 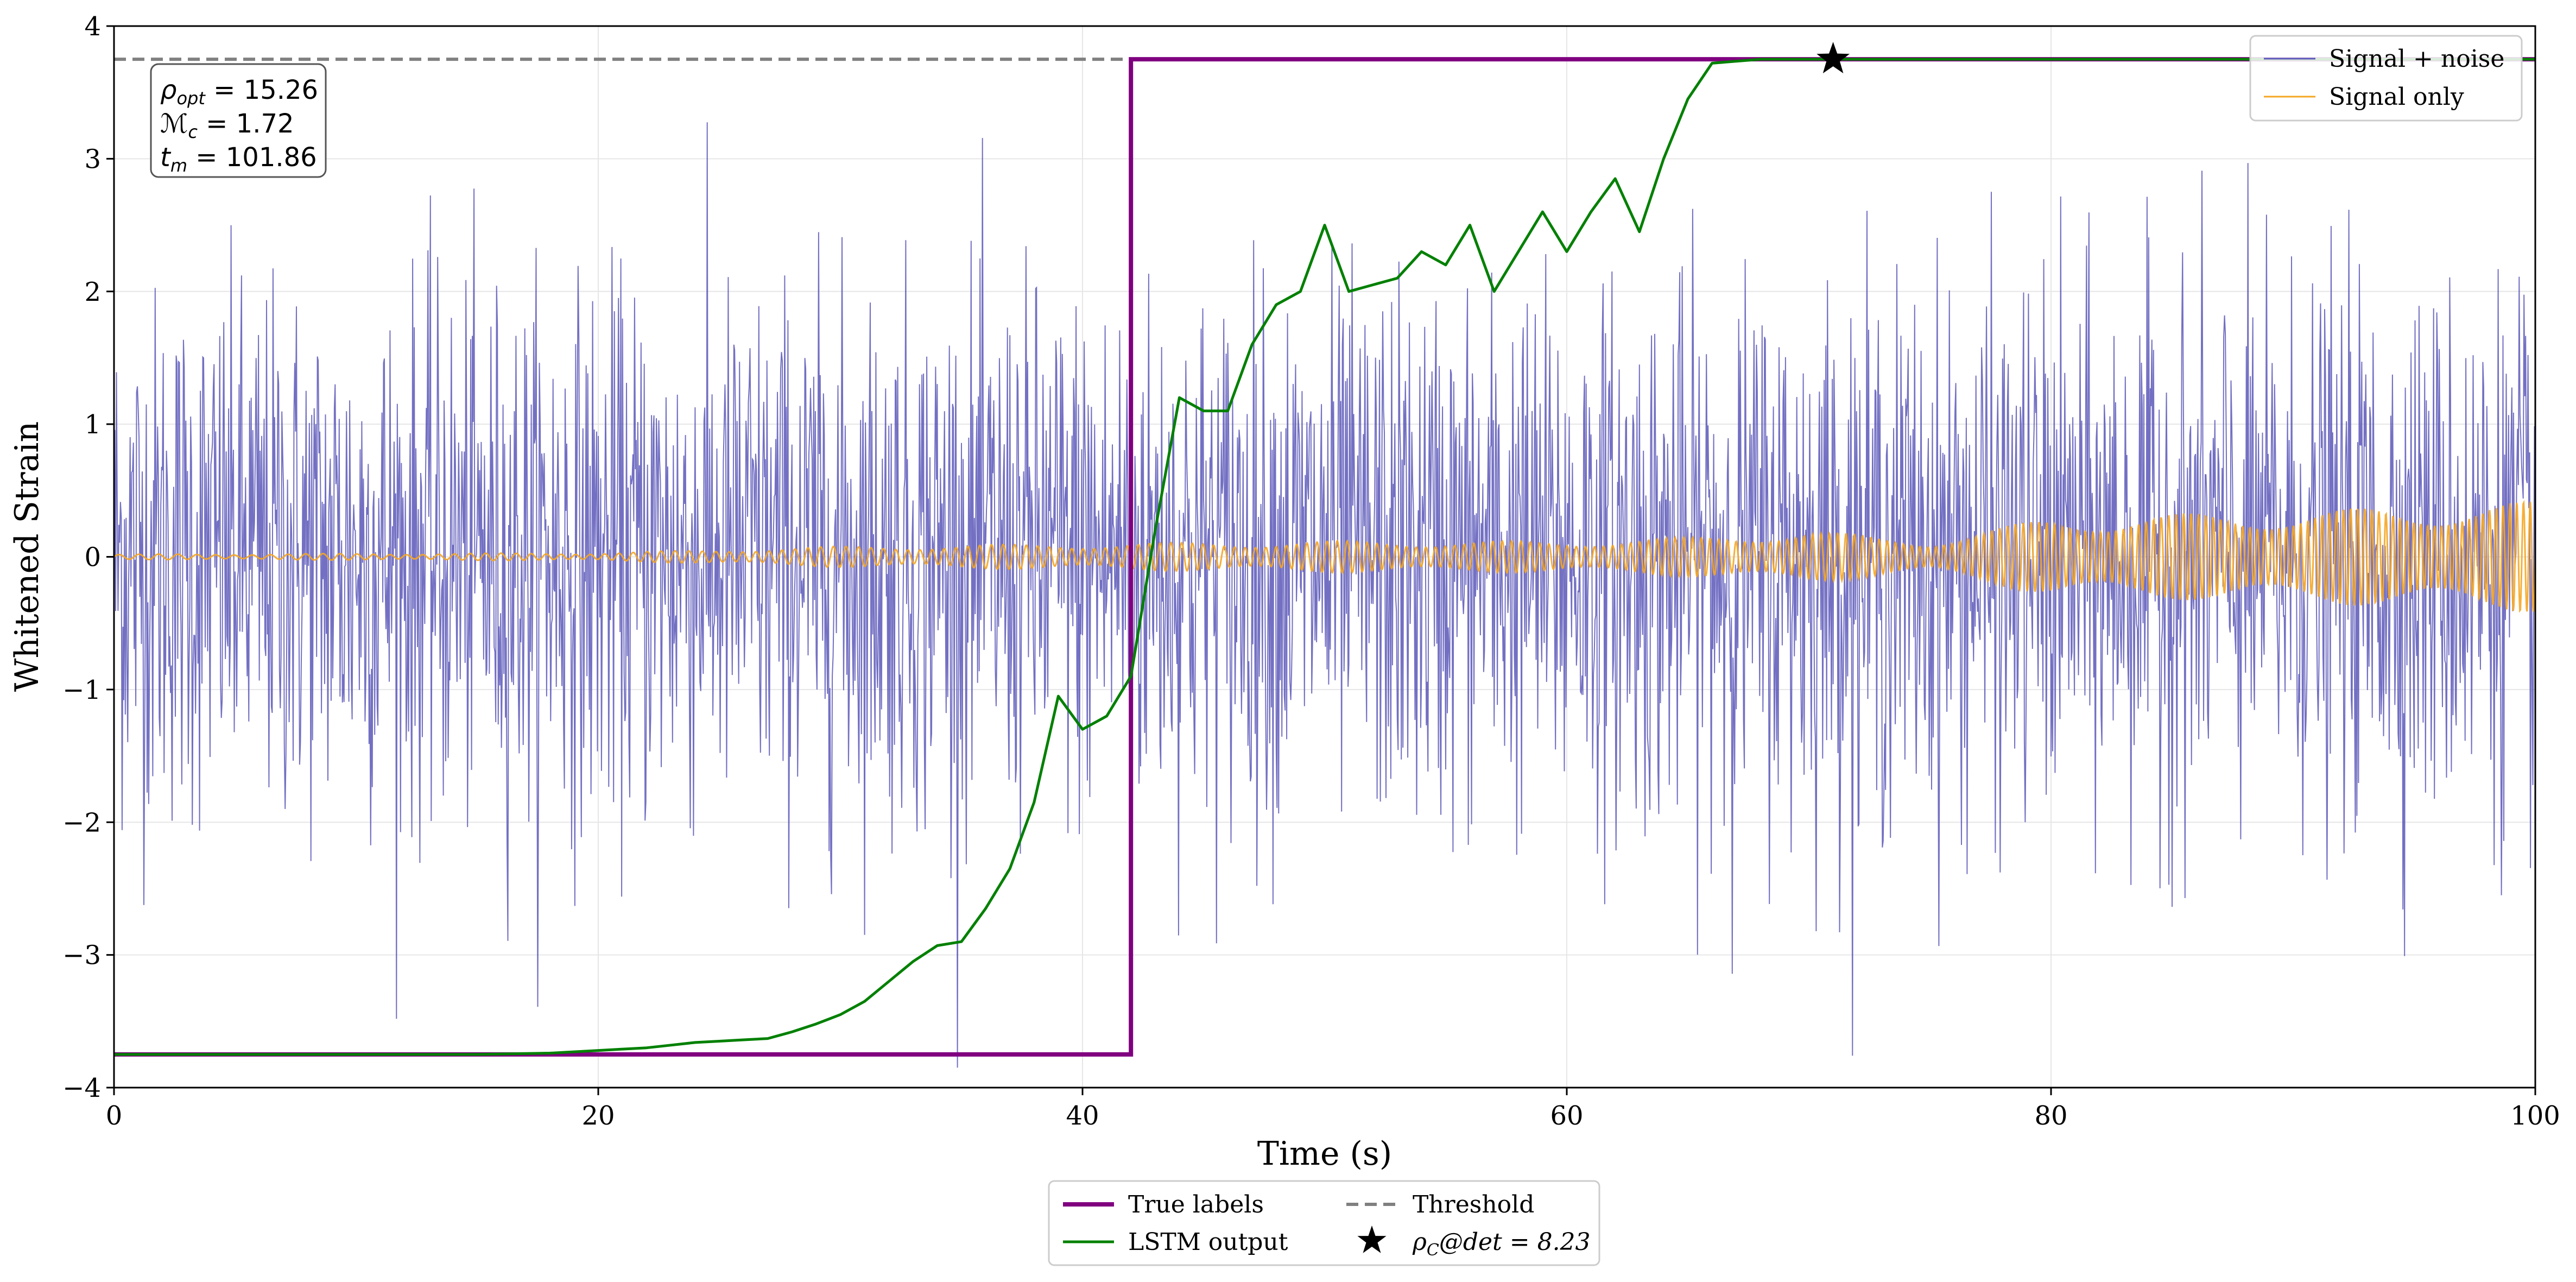 I want to click on legend-label-threshold: Threshold, so click(x=1473, y=1204).